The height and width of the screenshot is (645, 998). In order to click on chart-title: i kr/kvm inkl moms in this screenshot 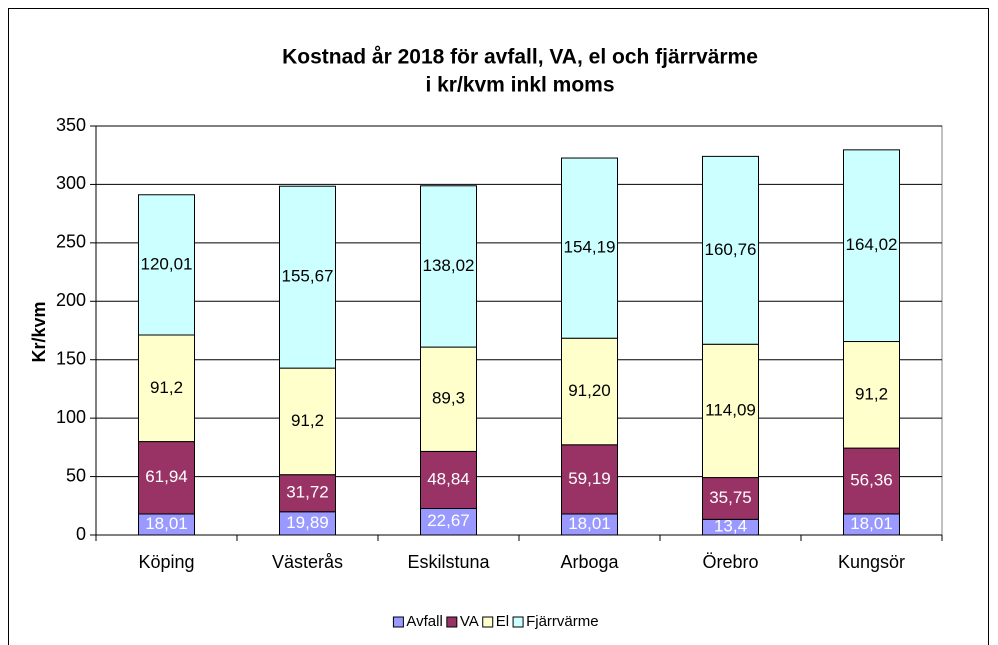, I will do `click(519, 85)`.